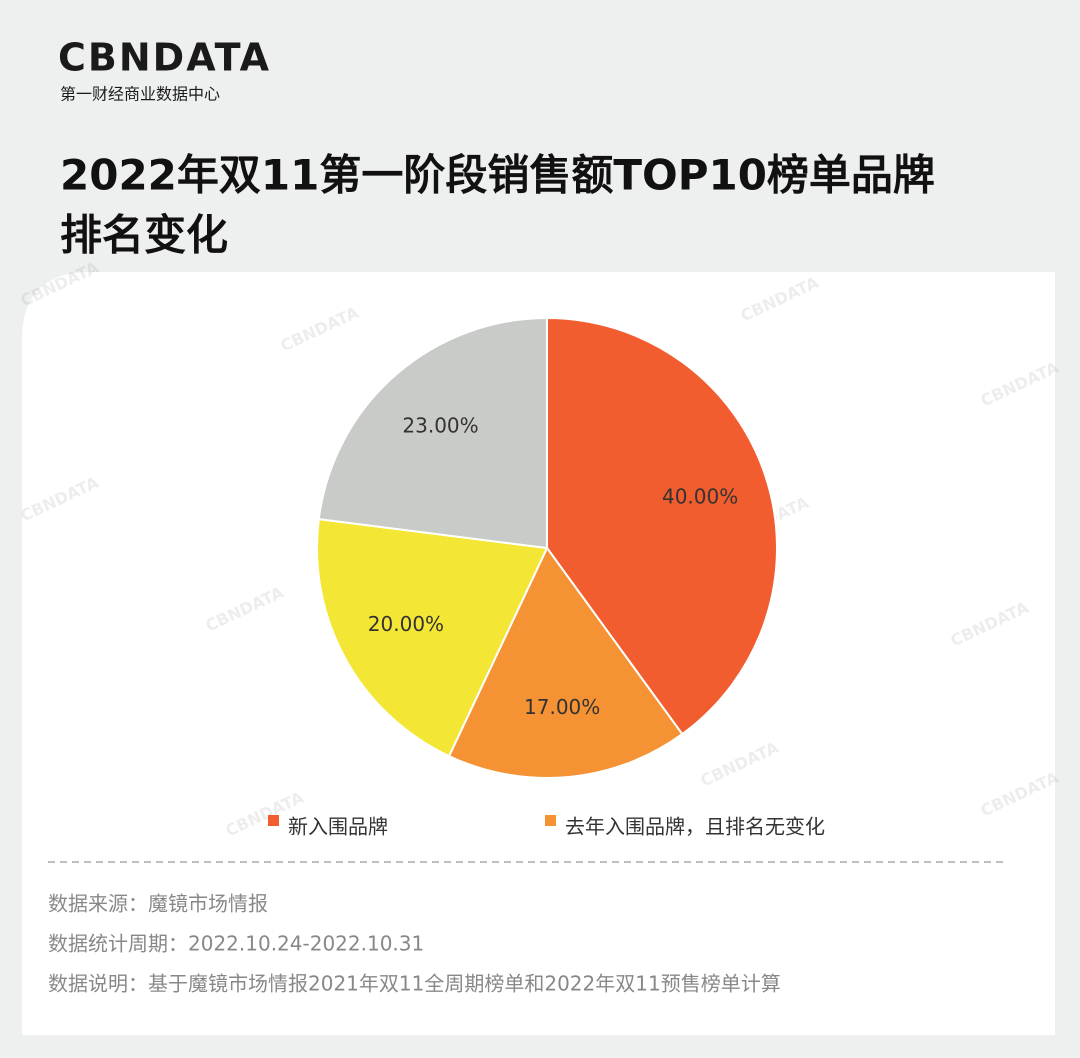  Describe the element at coordinates (440, 426) in the screenshot. I see `value-label: 23.00%` at that location.